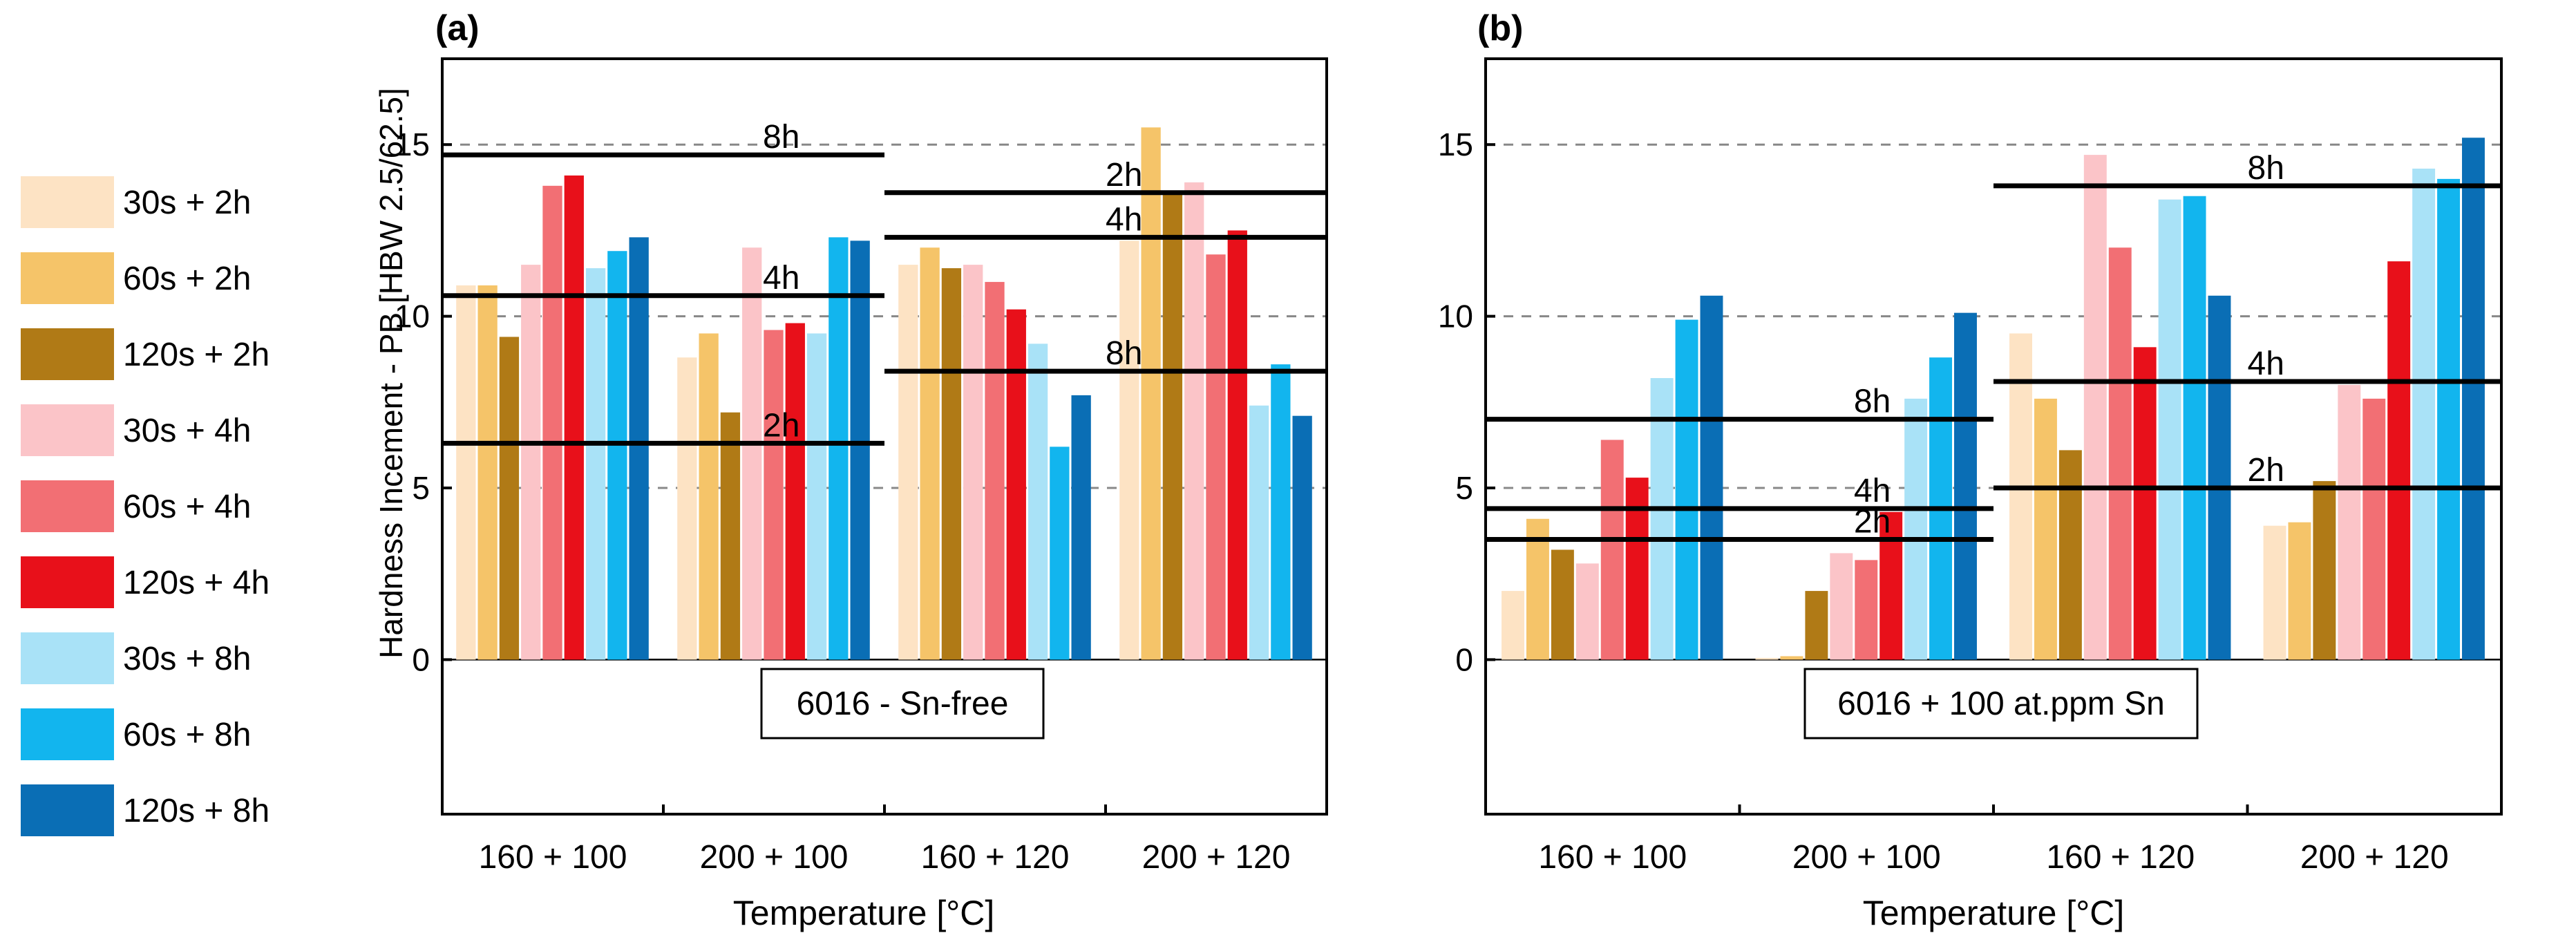  Describe the element at coordinates (863, 913) in the screenshot. I see `panel-a-x-axis-title: Temperature [°C]` at that location.